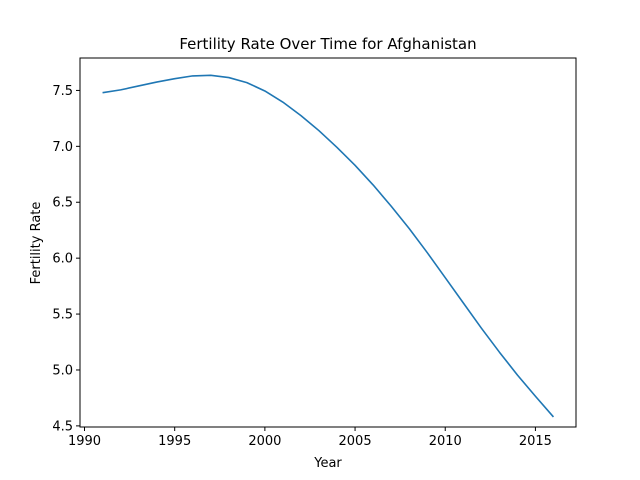 The width and height of the screenshot is (640, 480). What do you see at coordinates (355, 441) in the screenshot?
I see `x-tick-label: 2005` at bounding box center [355, 441].